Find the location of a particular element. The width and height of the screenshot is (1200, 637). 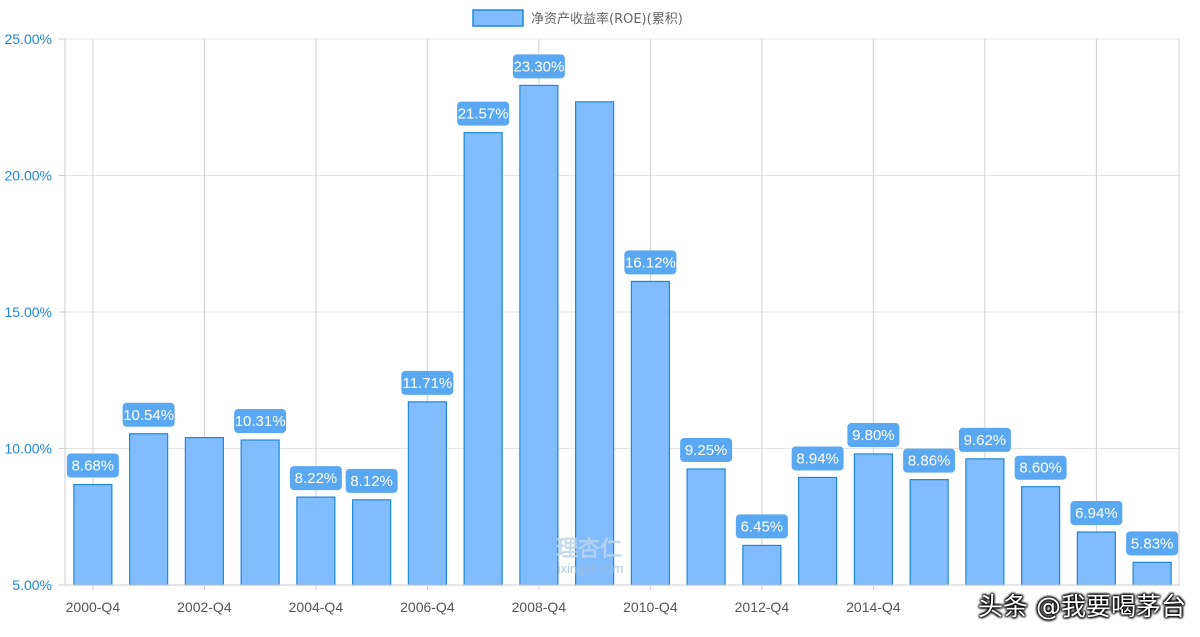

data-label: 16.12% is located at coordinates (650, 262).